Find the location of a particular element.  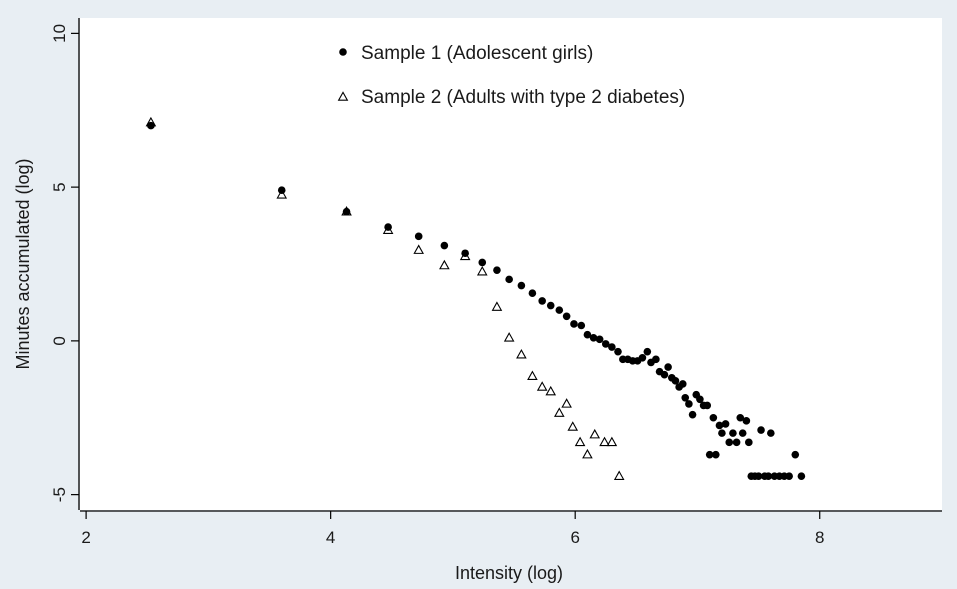

legend-label-2: Sample 2 (Adults with type 2 diabetes) is located at coordinates (523, 97).